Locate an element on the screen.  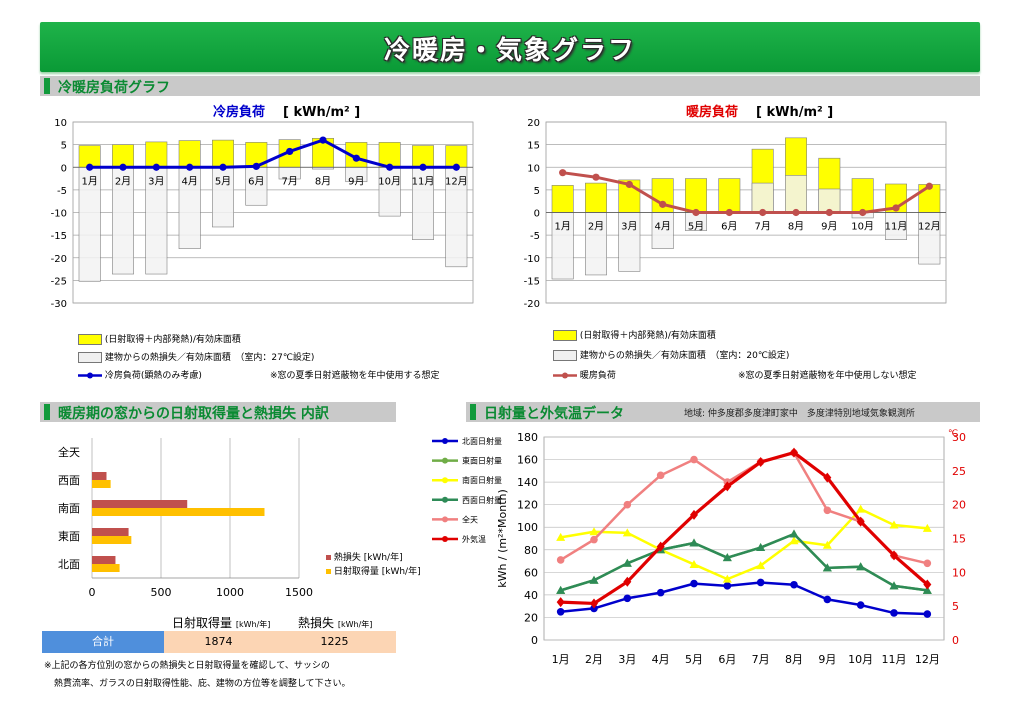
y-tick-label: 10 is located at coordinates (60, 123).